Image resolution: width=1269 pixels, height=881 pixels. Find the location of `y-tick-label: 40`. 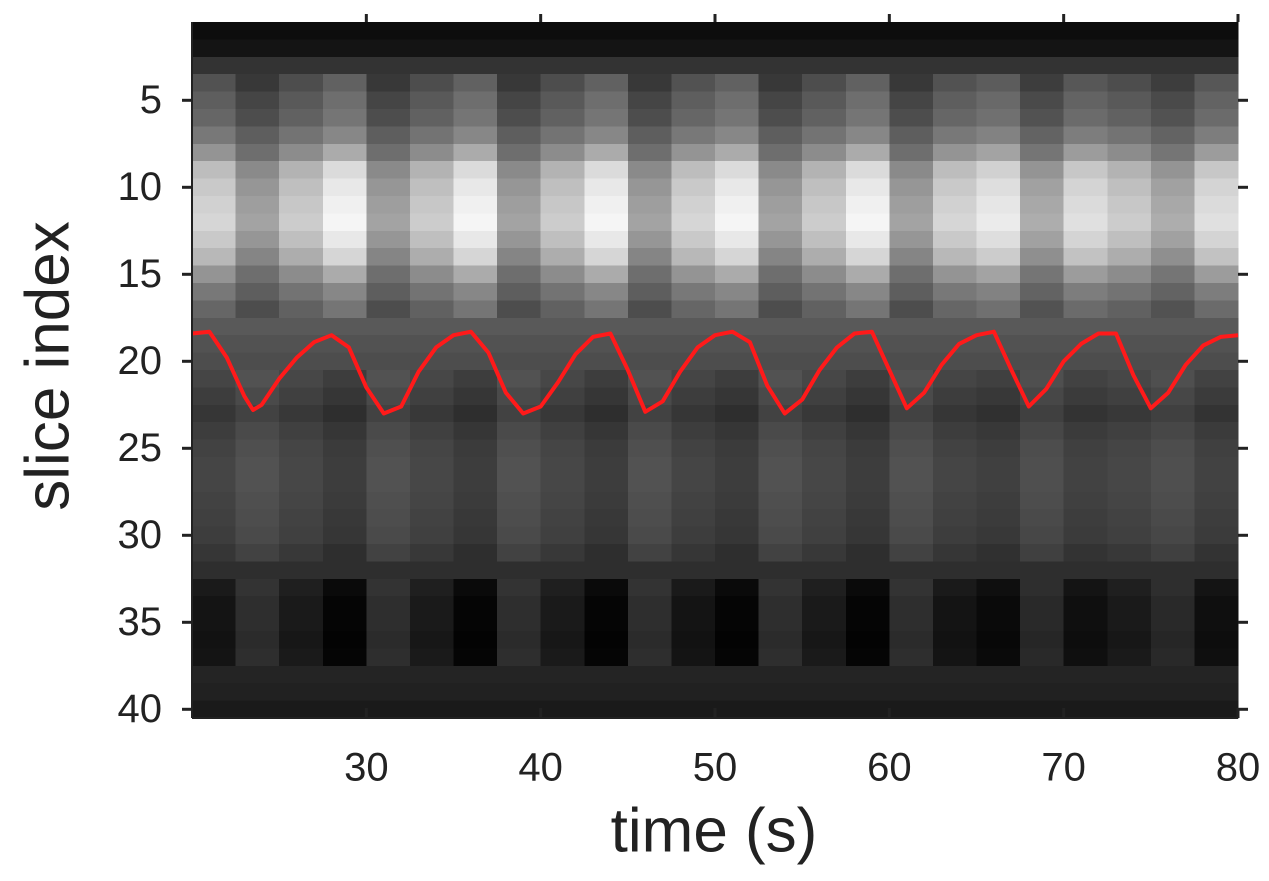

y-tick-label: 40 is located at coordinates (140, 709).